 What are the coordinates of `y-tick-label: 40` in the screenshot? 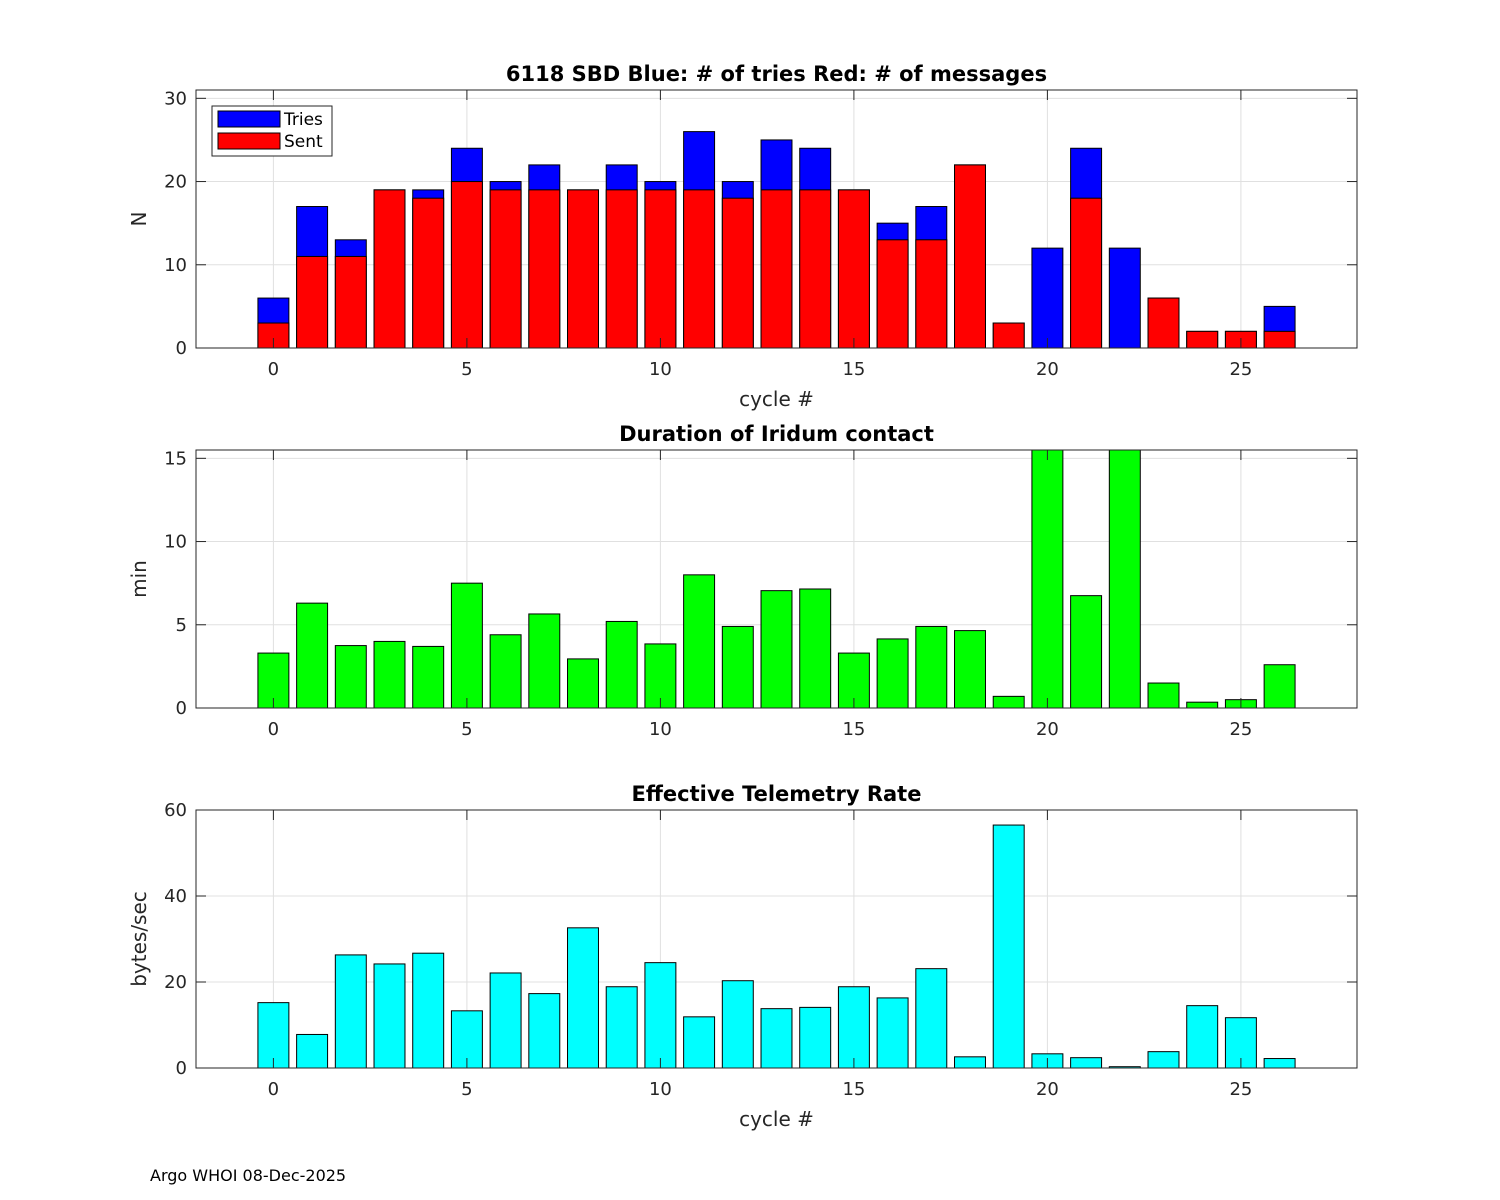 It's located at (175, 896).